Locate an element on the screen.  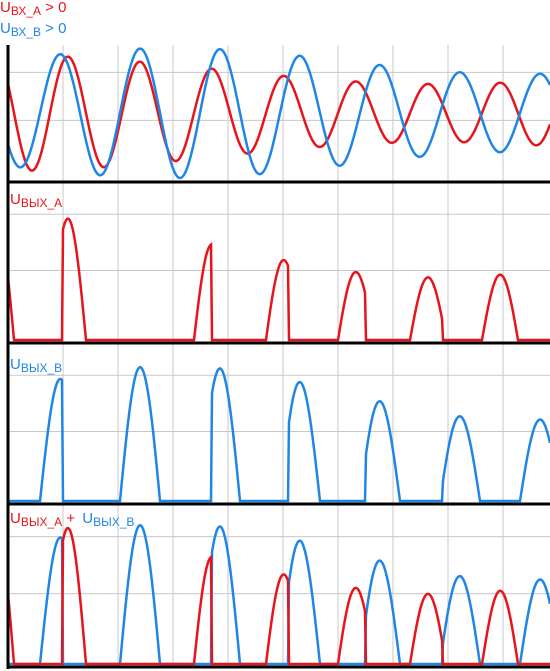
panel-label: UВЫХ_A is located at coordinates (36, 200).